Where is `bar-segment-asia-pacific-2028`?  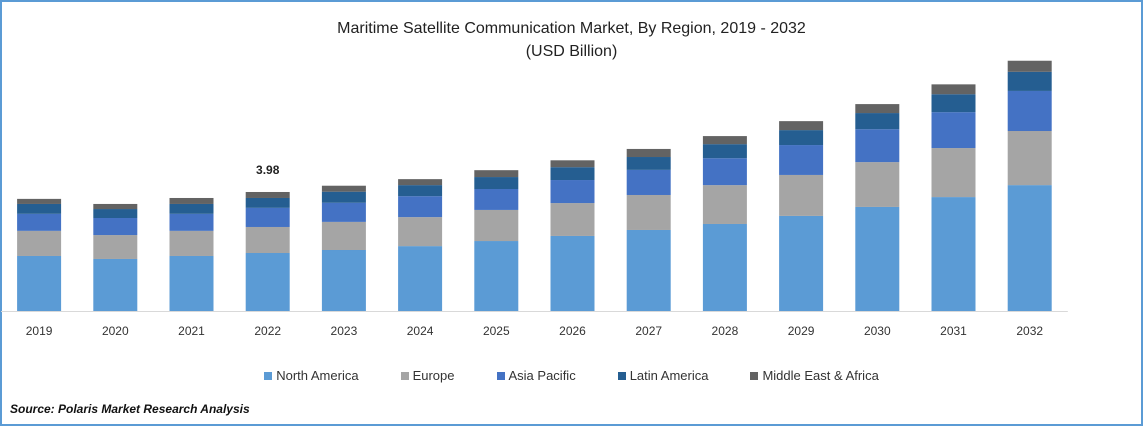
bar-segment-asia-pacific-2028 is located at coordinates (724, 172).